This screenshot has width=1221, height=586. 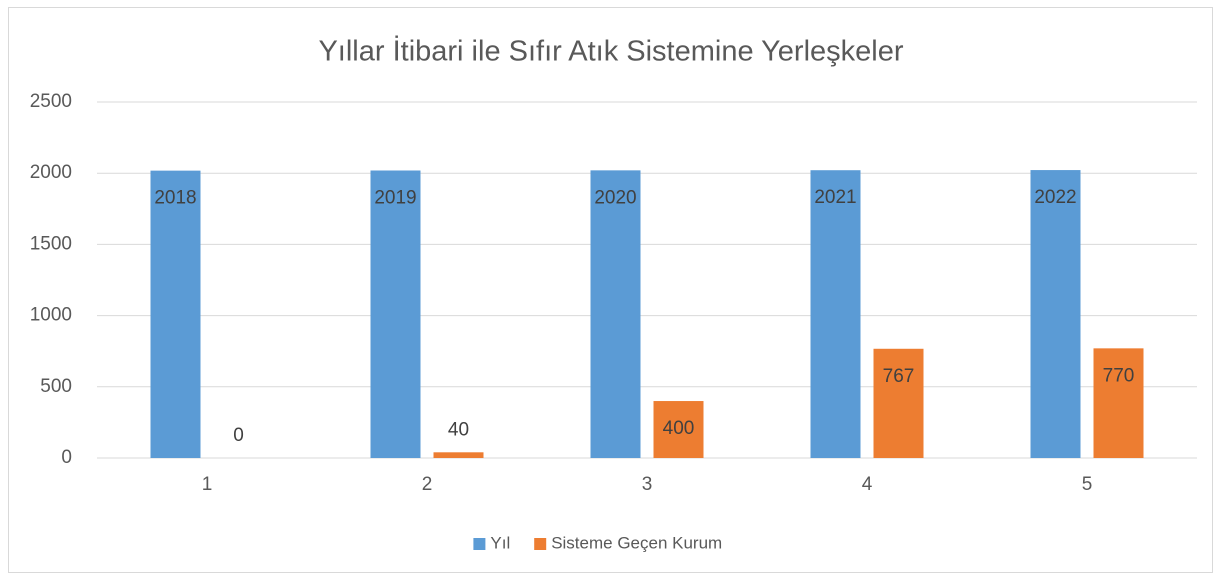 What do you see at coordinates (66, 457) in the screenshot?
I see `y-tick-label: 0` at bounding box center [66, 457].